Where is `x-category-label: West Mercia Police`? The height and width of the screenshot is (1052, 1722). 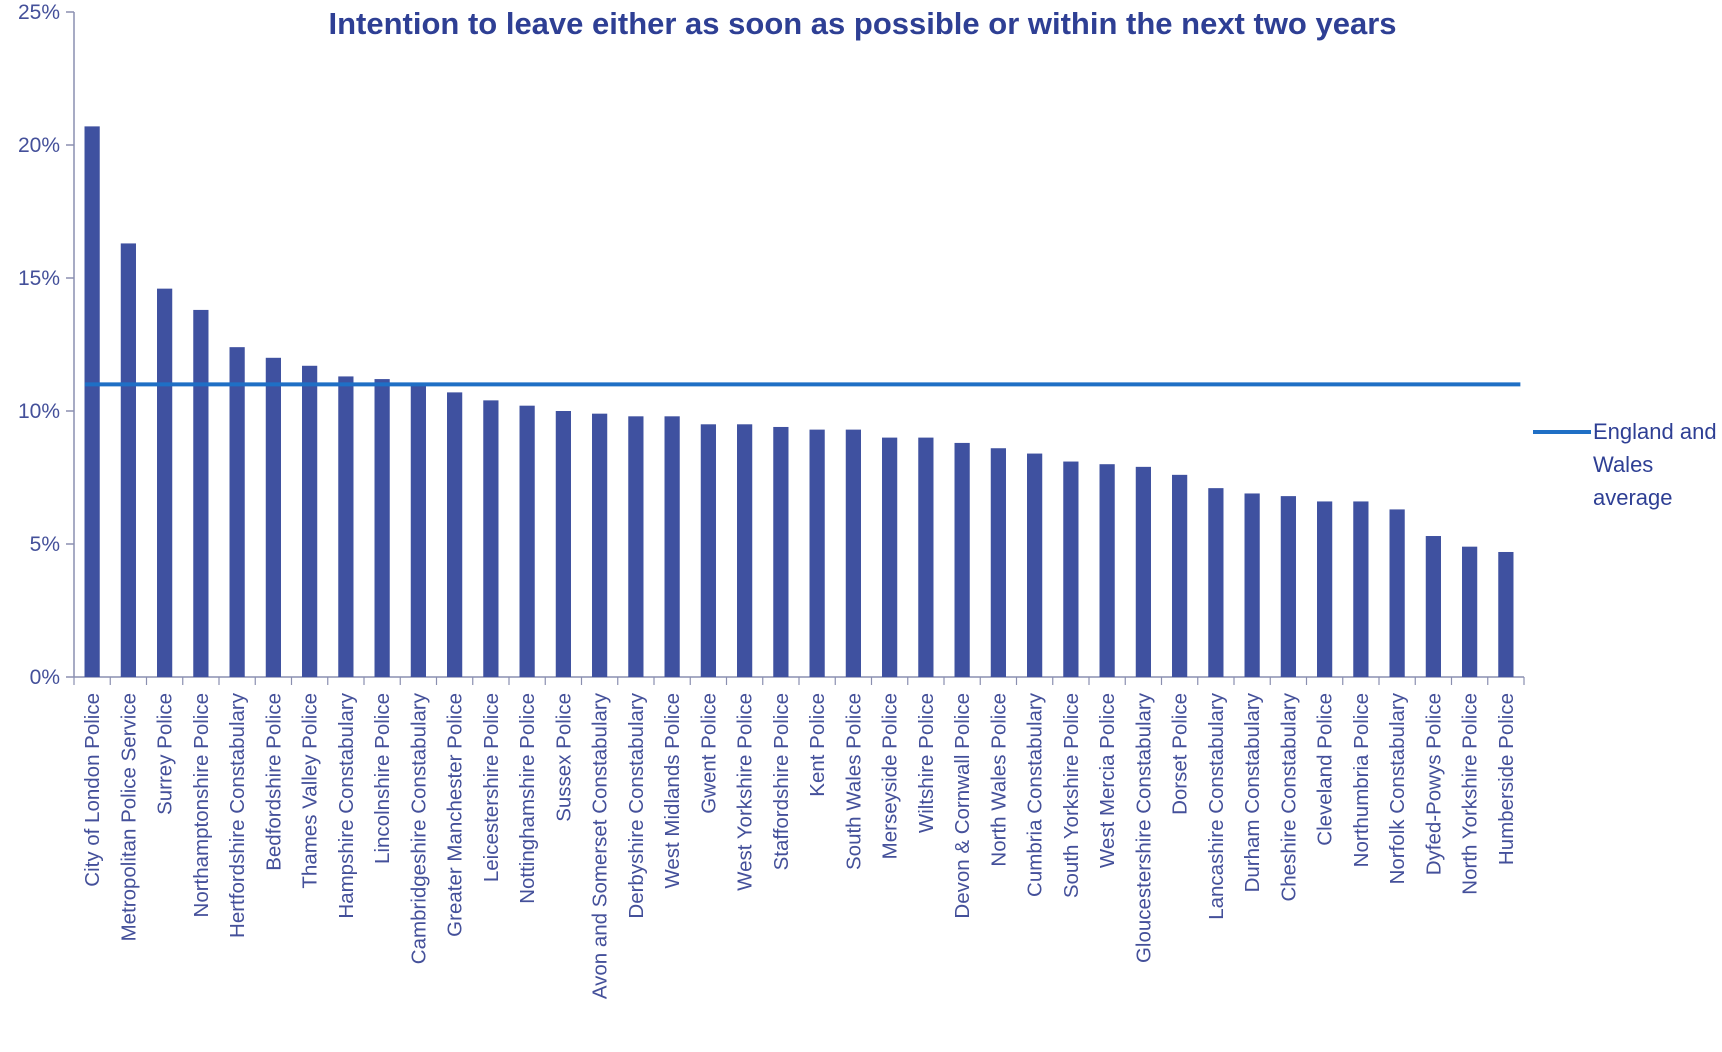 x-category-label: West Mercia Police is located at coordinates (1107, 780).